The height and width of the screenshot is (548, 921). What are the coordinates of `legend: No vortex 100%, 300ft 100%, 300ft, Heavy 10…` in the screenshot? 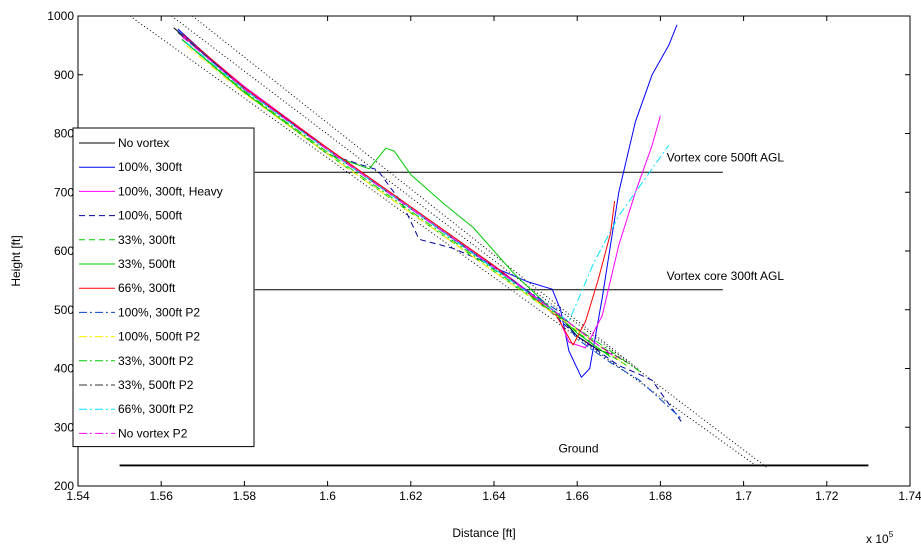 It's located at (163, 287).